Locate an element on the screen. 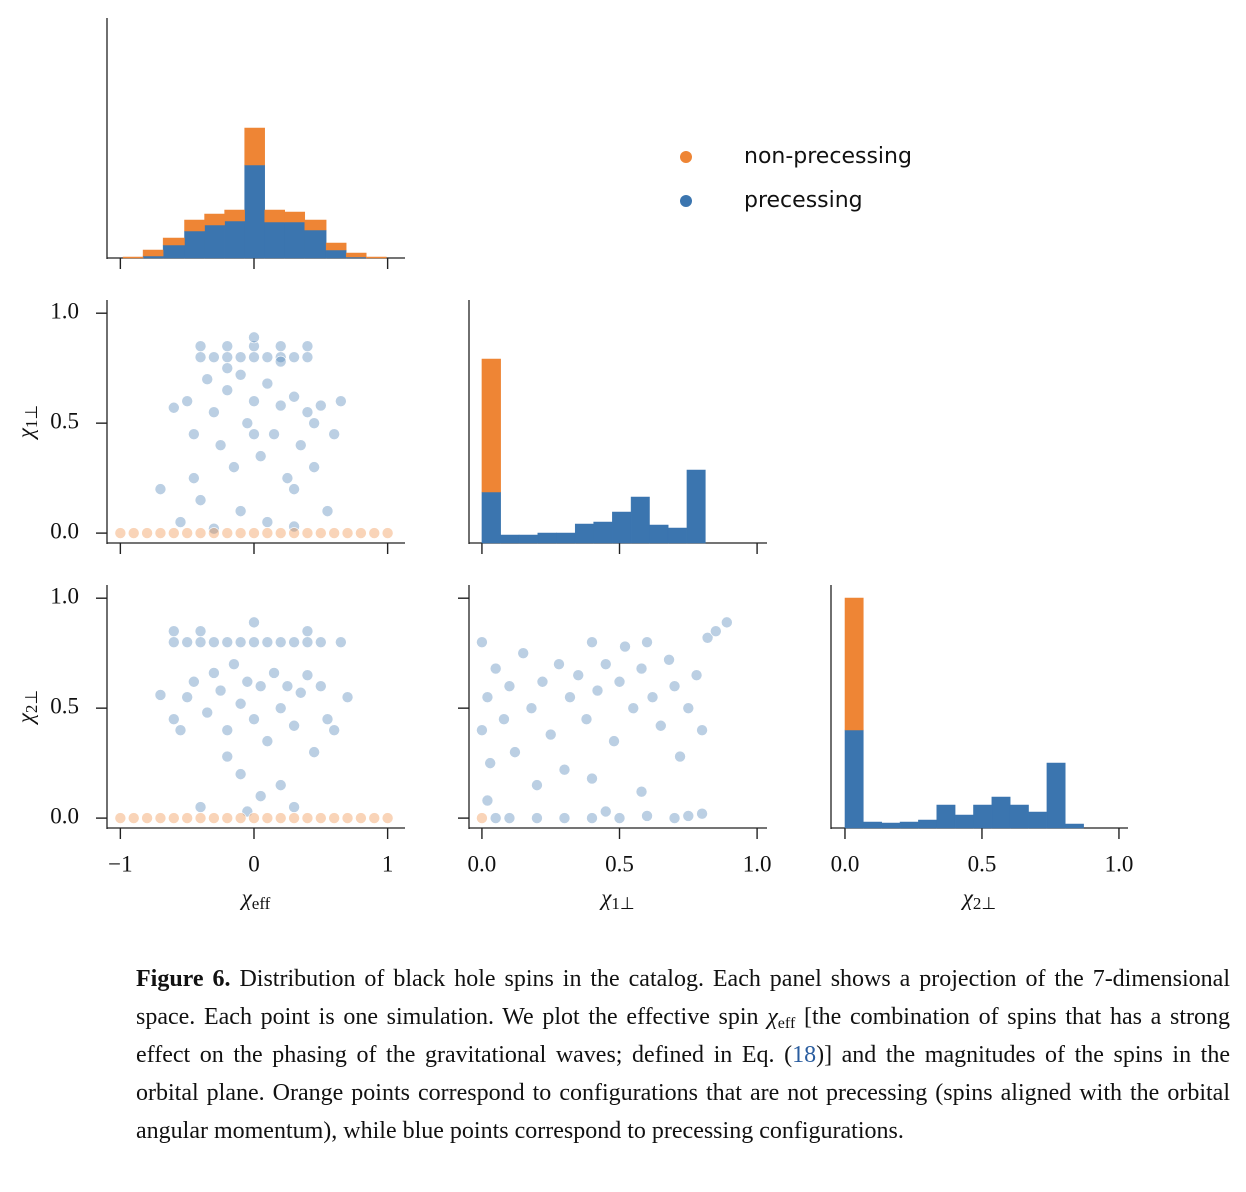 This screenshot has width=1246, height=1192. x-tick-label: 0.0 is located at coordinates (482, 863).